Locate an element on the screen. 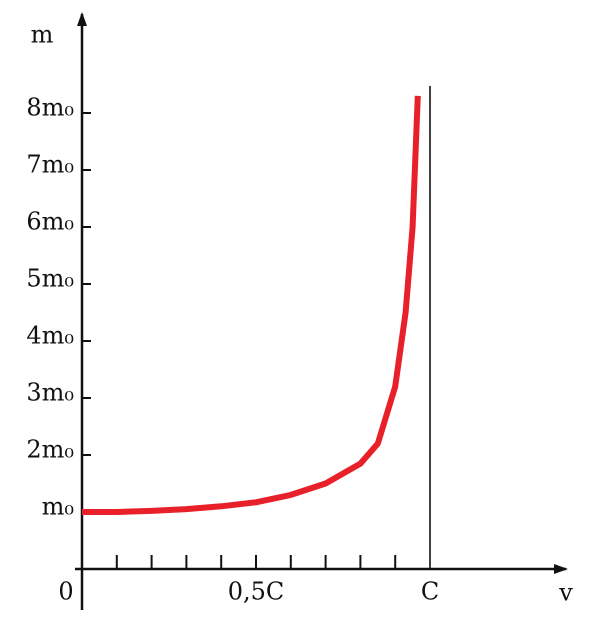 This screenshot has height=623, width=591. y-tick-label: 2m₀ is located at coordinates (50, 450).